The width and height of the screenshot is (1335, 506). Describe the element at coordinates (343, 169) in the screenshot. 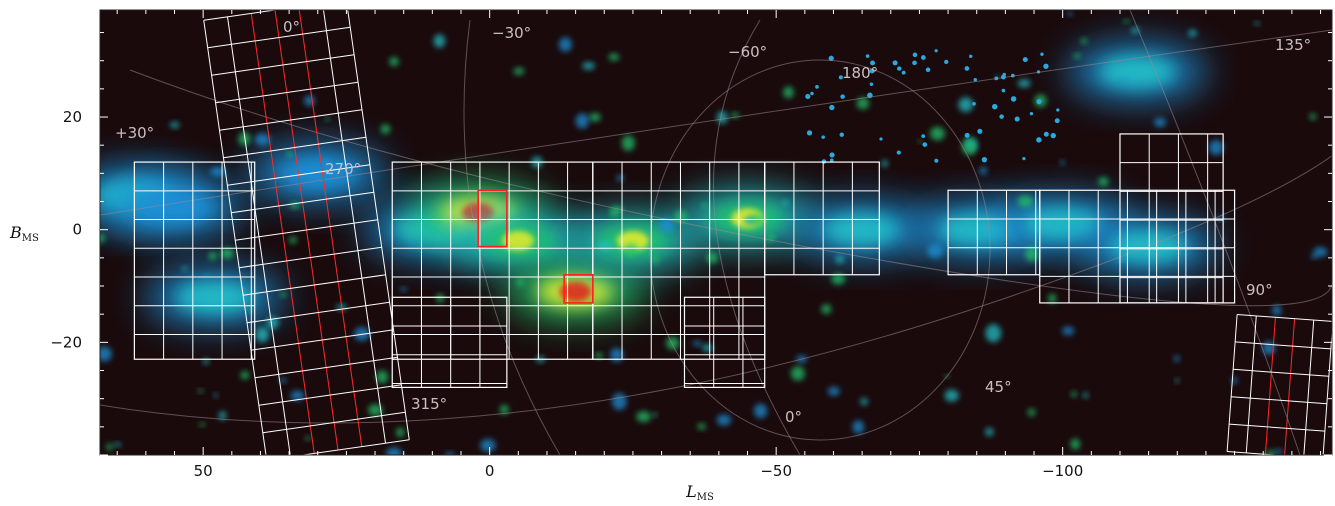

I see `overlay-angle-label: 270°` at that location.